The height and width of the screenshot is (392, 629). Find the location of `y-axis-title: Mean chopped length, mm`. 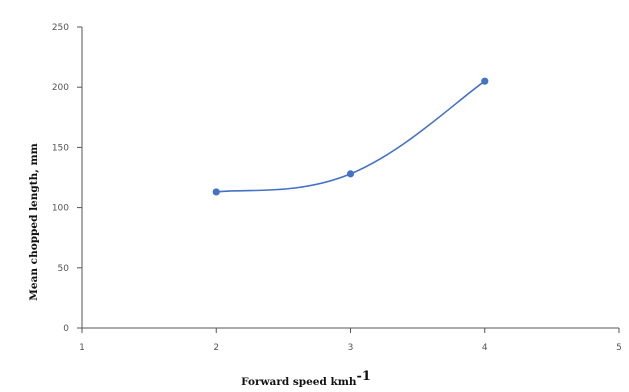

y-axis-title: Mean chopped length, mm is located at coordinates (34, 221).